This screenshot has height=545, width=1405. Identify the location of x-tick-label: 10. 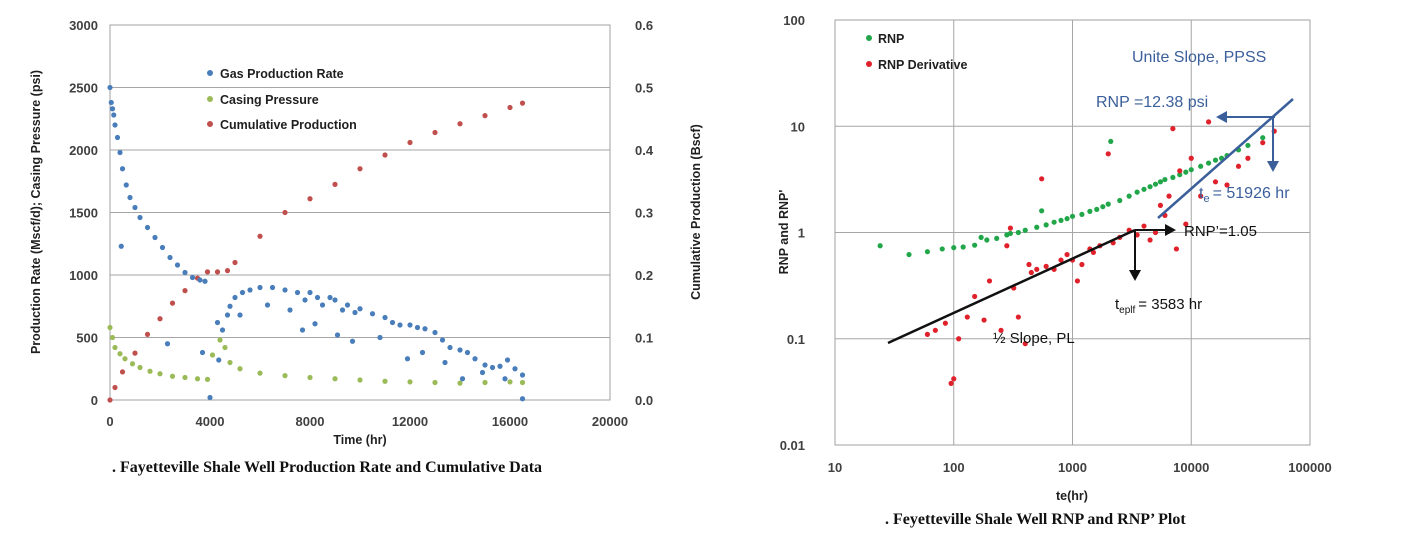
(835, 467).